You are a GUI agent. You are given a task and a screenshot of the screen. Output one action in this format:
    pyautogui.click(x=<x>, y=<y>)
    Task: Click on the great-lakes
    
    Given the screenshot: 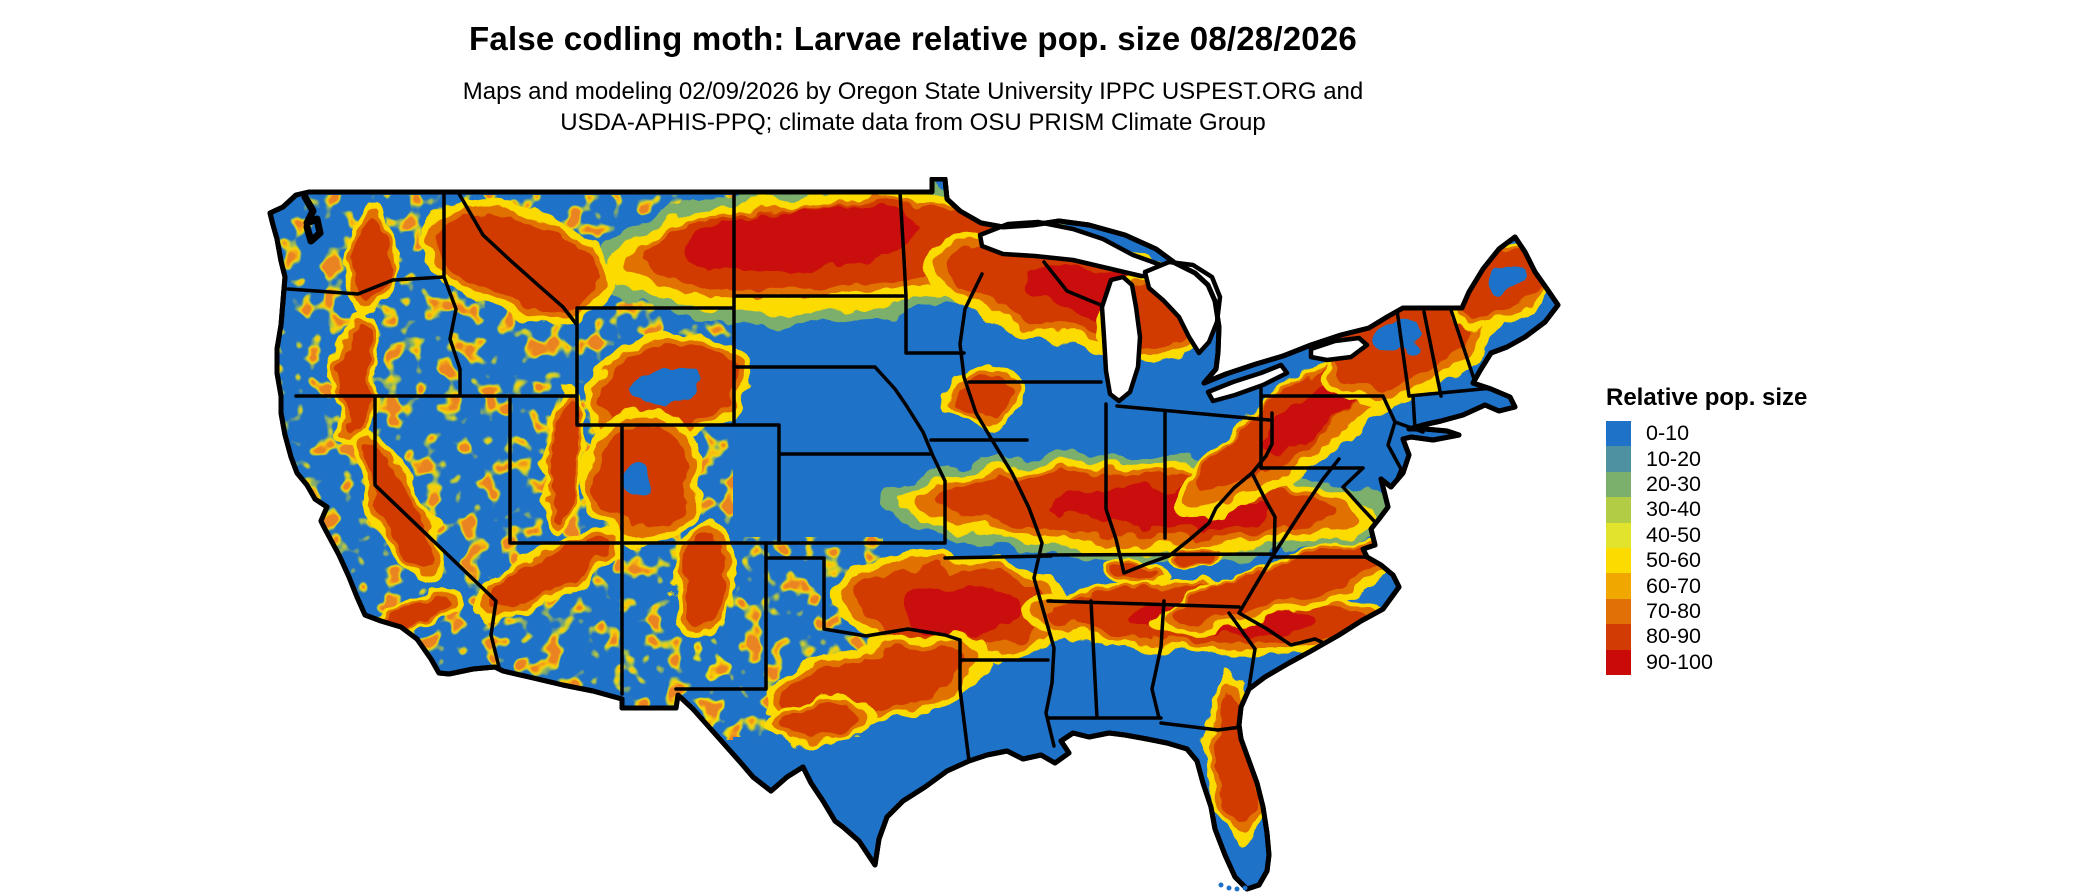 What is the action you would take?
    pyautogui.click(x=1173, y=311)
    